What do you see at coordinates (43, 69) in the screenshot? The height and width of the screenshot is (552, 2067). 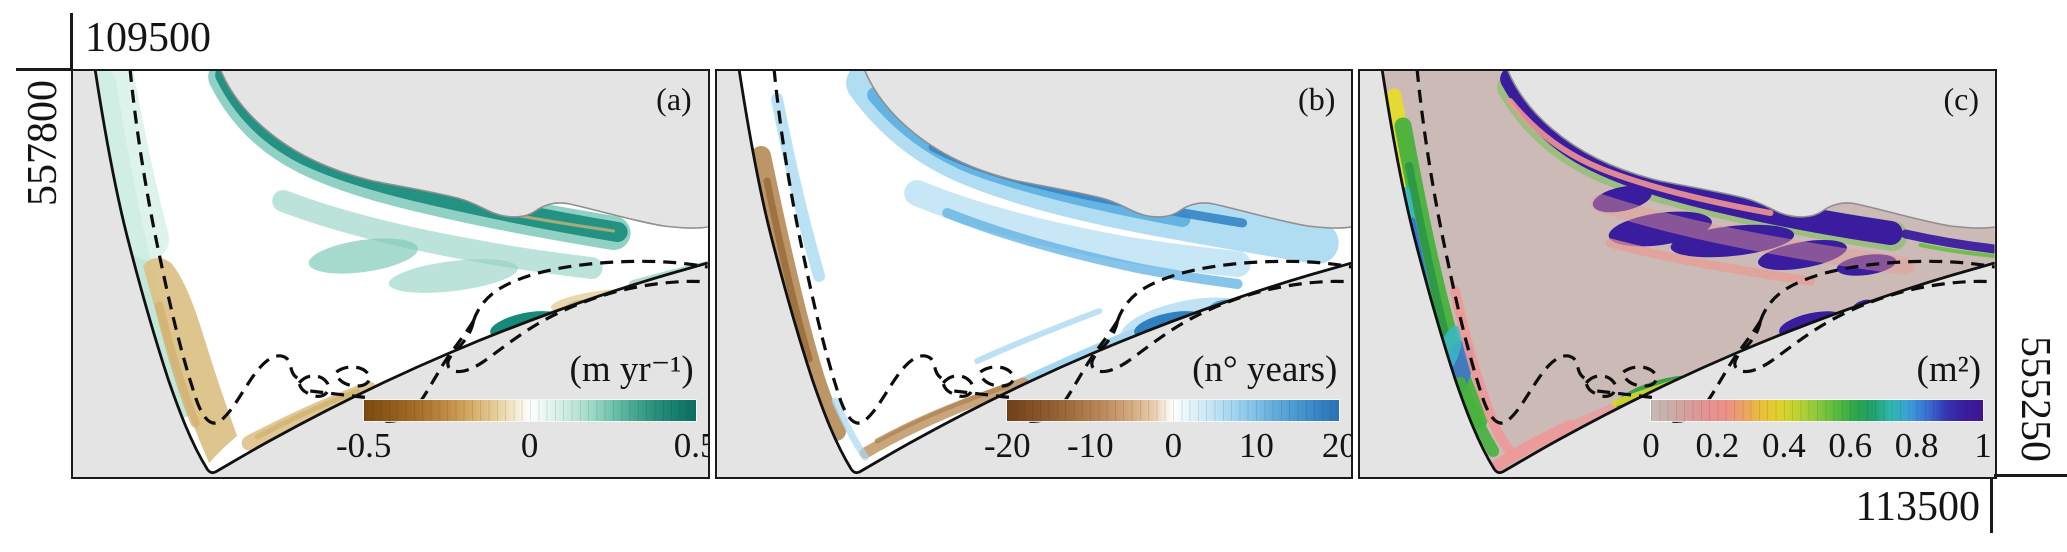 I see `y-axis-tick-left` at bounding box center [43, 69].